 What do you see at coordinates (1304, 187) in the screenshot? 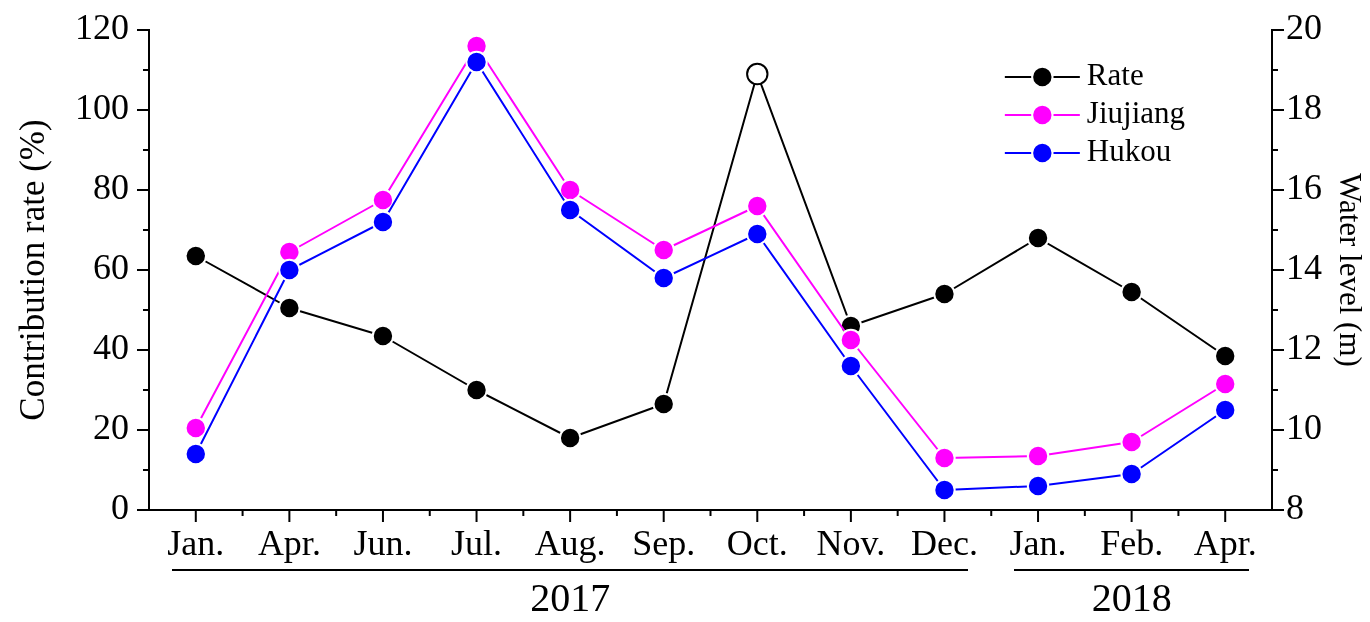
I see `y2-tick-label: 16` at bounding box center [1304, 187].